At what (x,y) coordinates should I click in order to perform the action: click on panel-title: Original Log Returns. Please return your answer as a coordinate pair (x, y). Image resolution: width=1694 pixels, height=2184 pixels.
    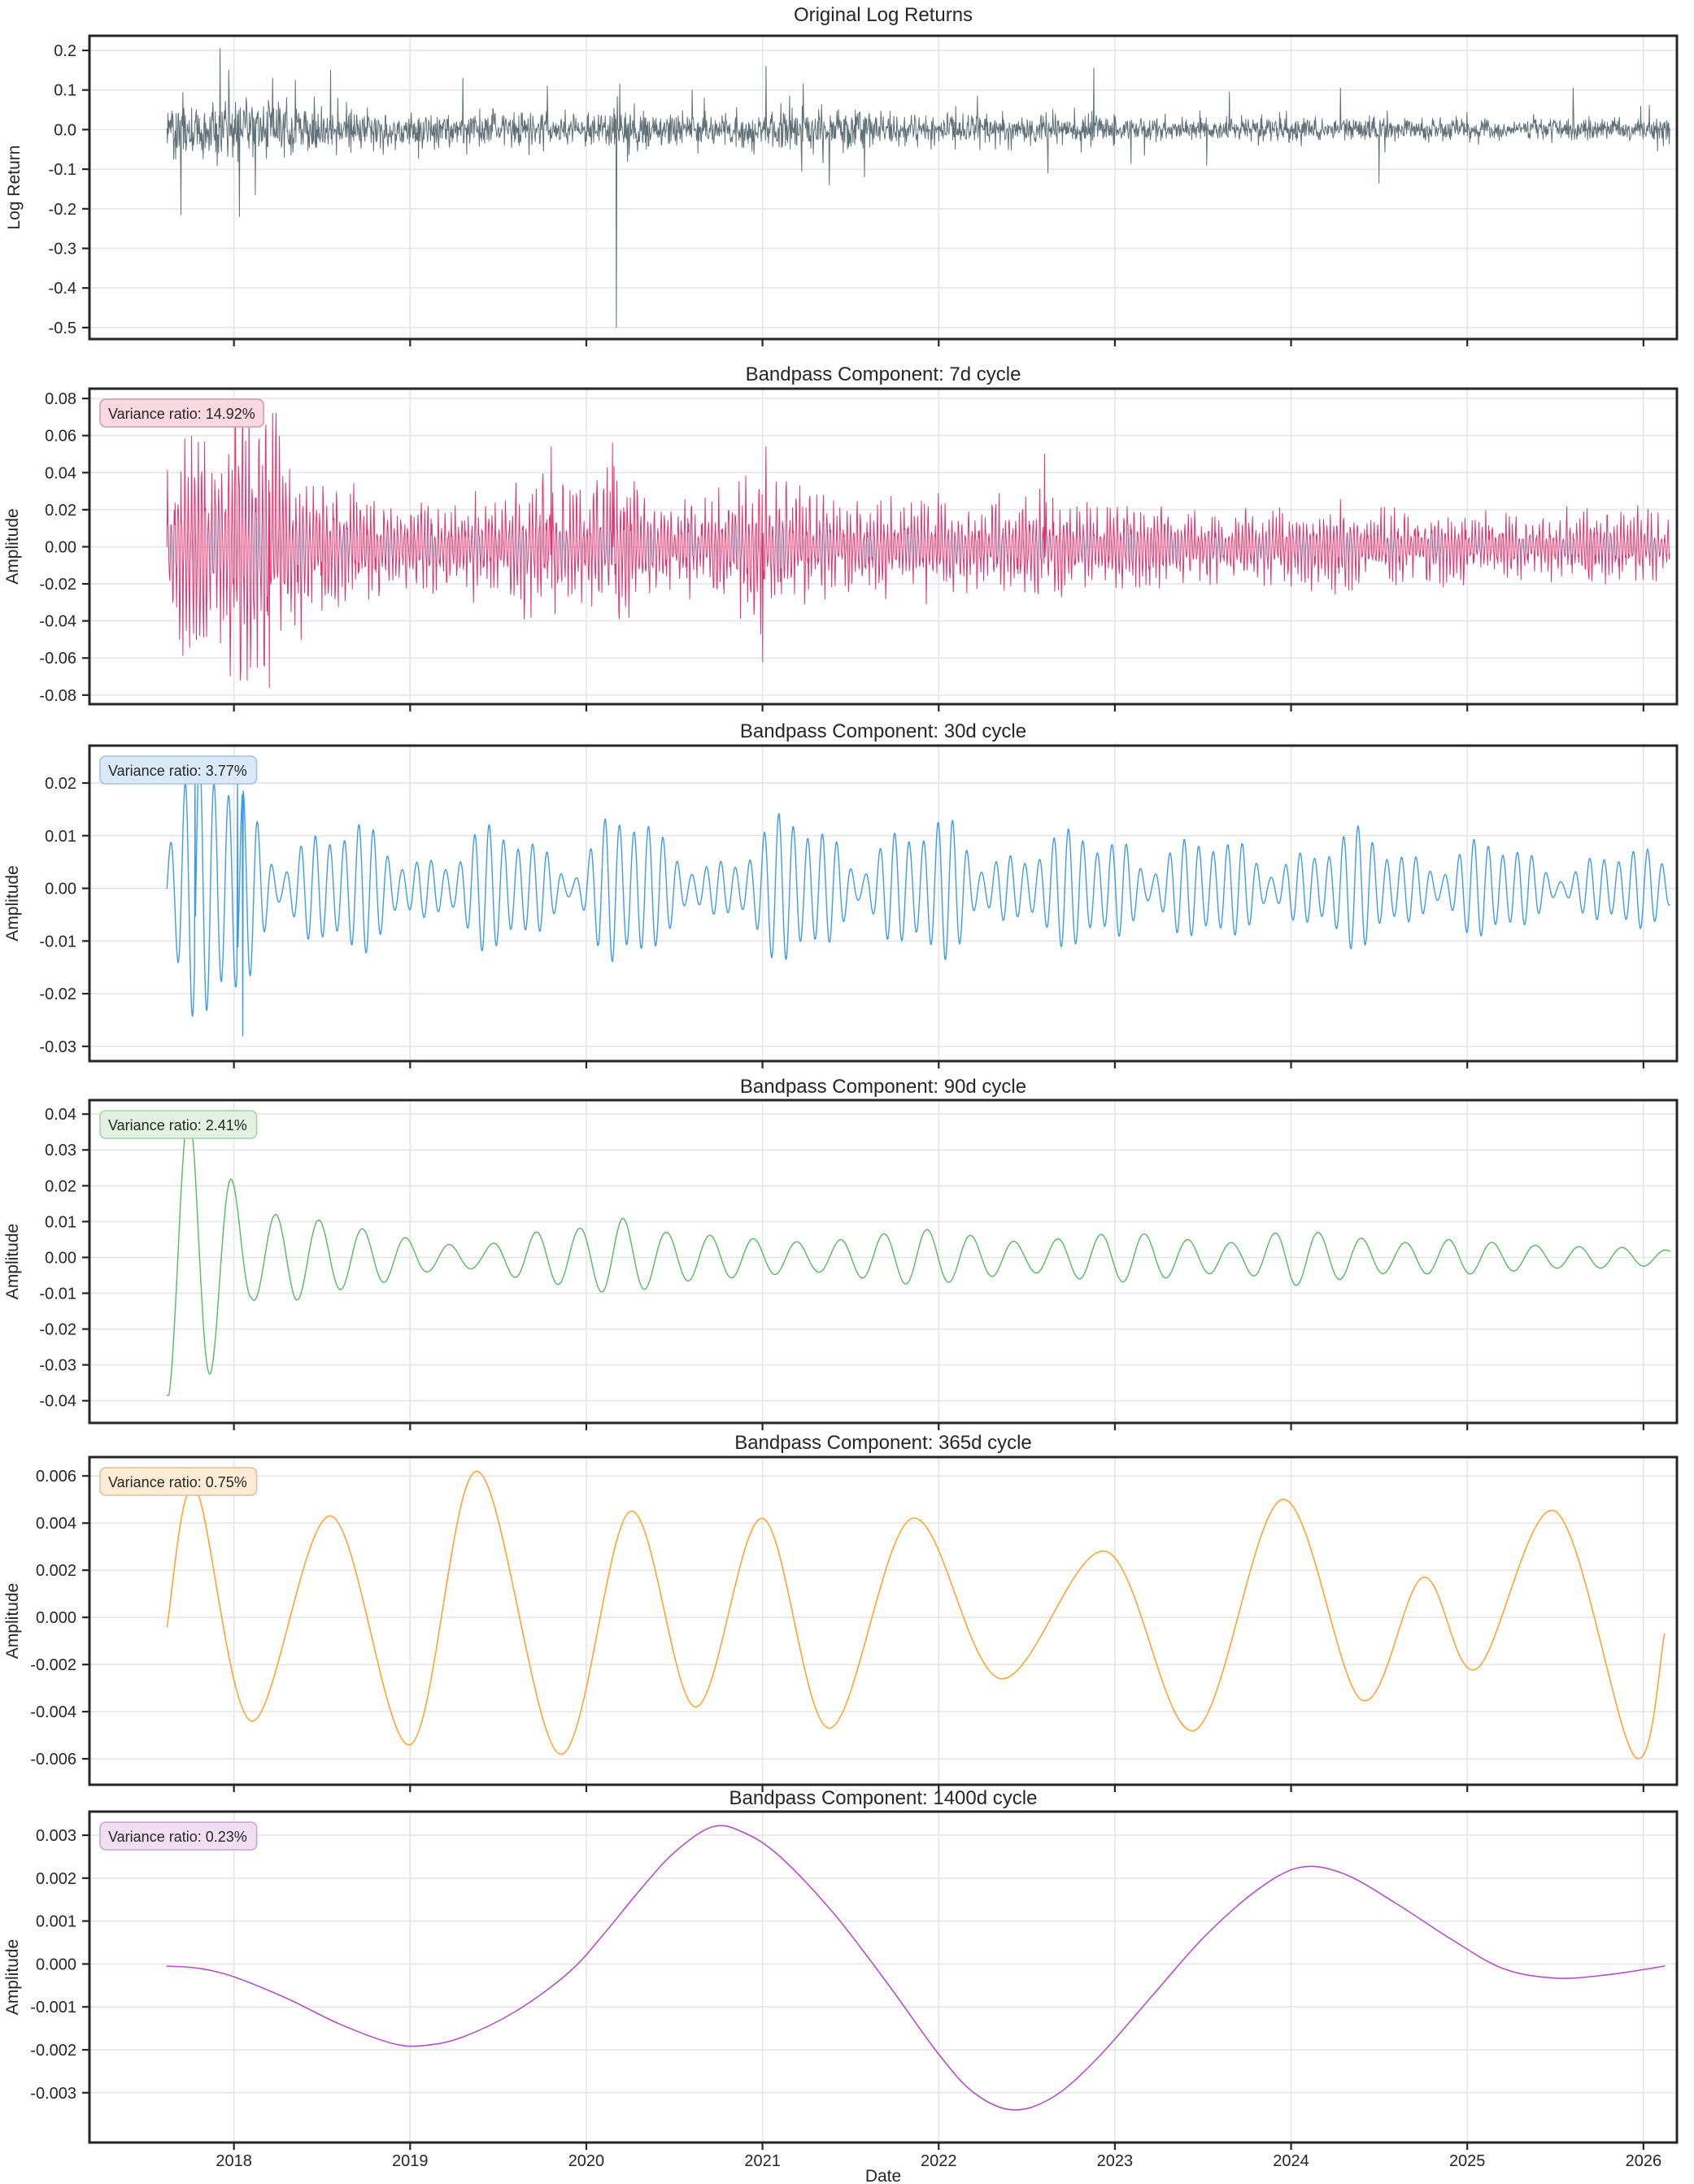
    Looking at the image, I should click on (883, 15).